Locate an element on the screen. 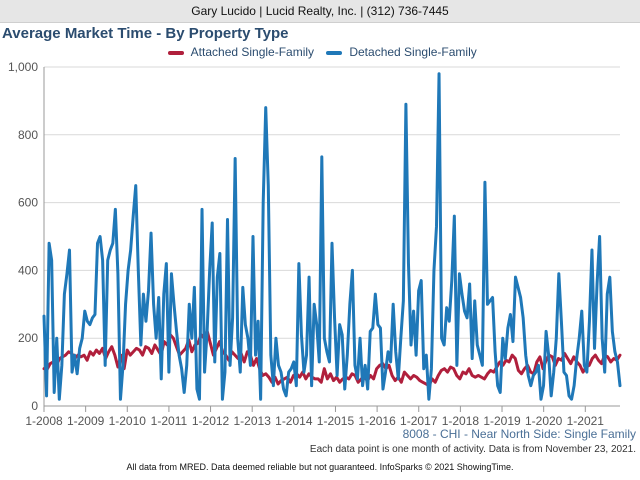 The height and width of the screenshot is (480, 640). y-tick-label: 0 is located at coordinates (34, 406).